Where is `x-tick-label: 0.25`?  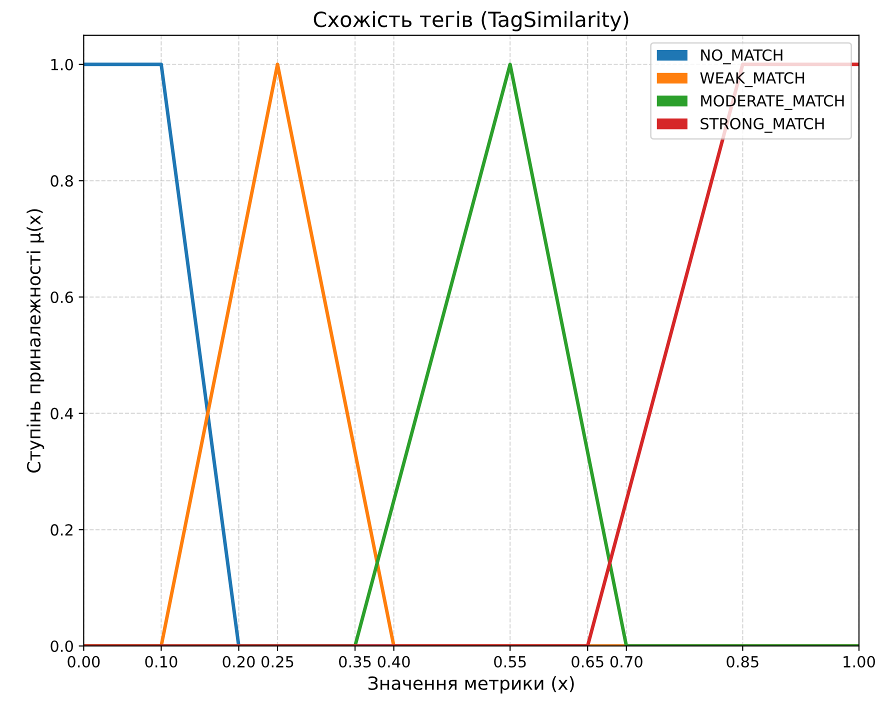
x-tick-label: 0.25 is located at coordinates (278, 662).